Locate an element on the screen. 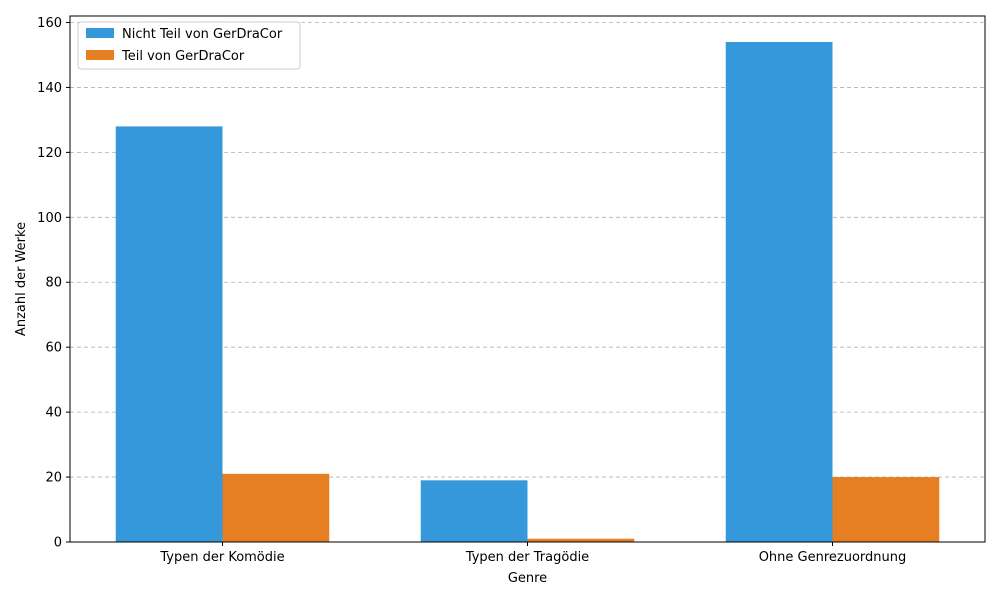 This screenshot has height=604, width=1000. x-axis-label: Genre is located at coordinates (527, 578).